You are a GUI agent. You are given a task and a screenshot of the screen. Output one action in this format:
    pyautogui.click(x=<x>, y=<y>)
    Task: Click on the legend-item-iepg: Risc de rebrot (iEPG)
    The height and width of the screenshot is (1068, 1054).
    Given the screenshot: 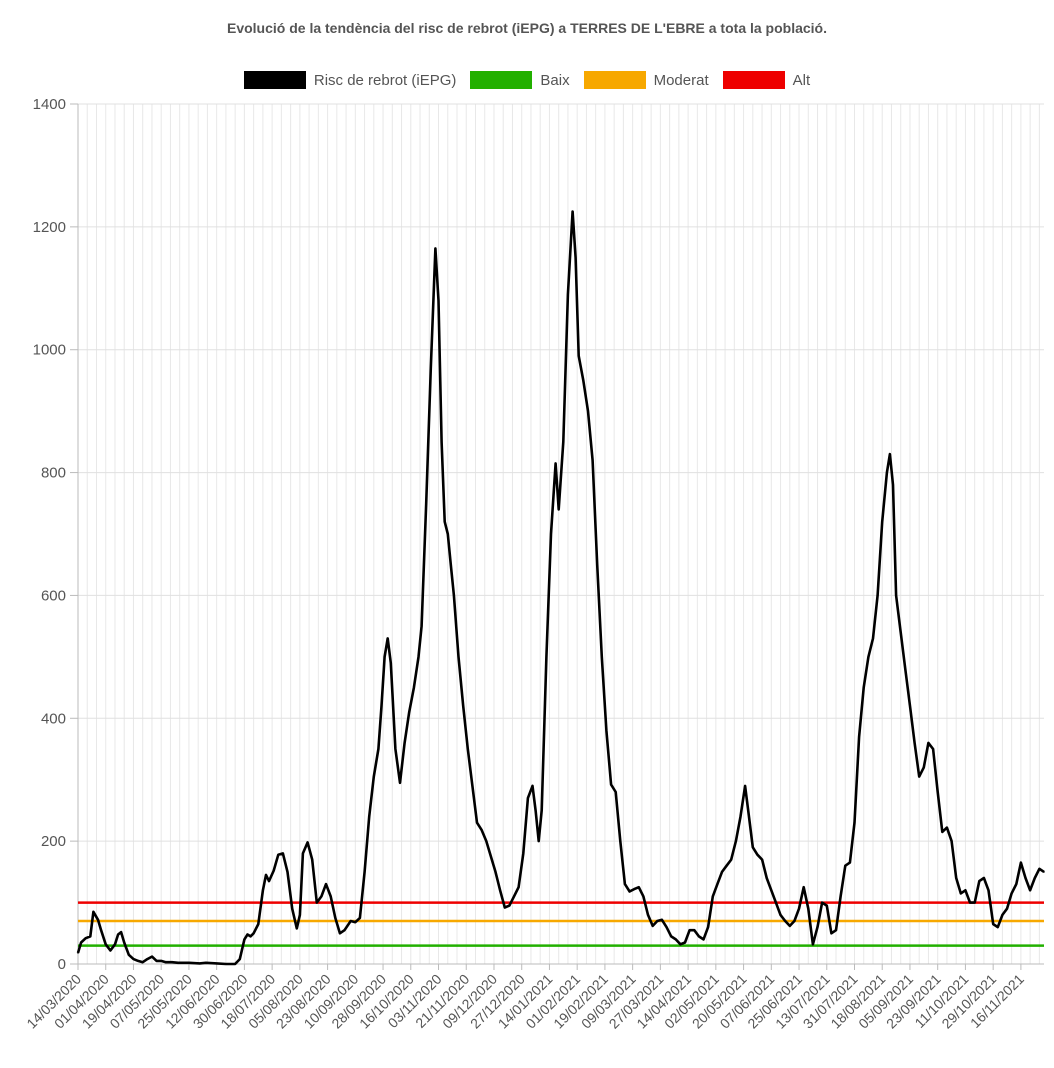 What is the action you would take?
    pyautogui.click(x=349, y=80)
    